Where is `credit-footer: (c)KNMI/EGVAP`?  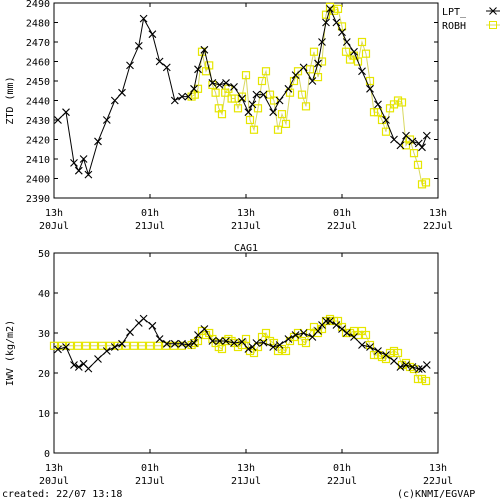
credit-footer: (c)KNMI/EGVAP is located at coordinates (436, 494).